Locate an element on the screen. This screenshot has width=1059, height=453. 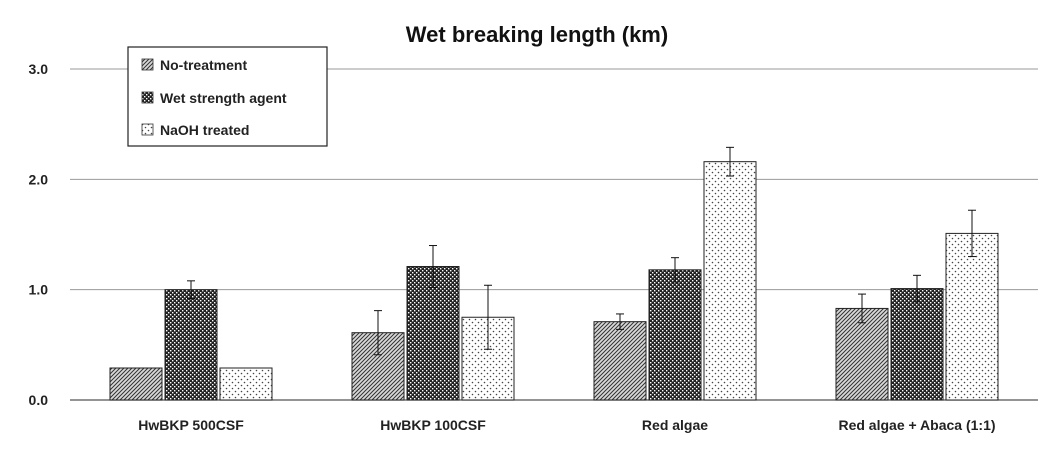
legend-box is located at coordinates (227, 96).